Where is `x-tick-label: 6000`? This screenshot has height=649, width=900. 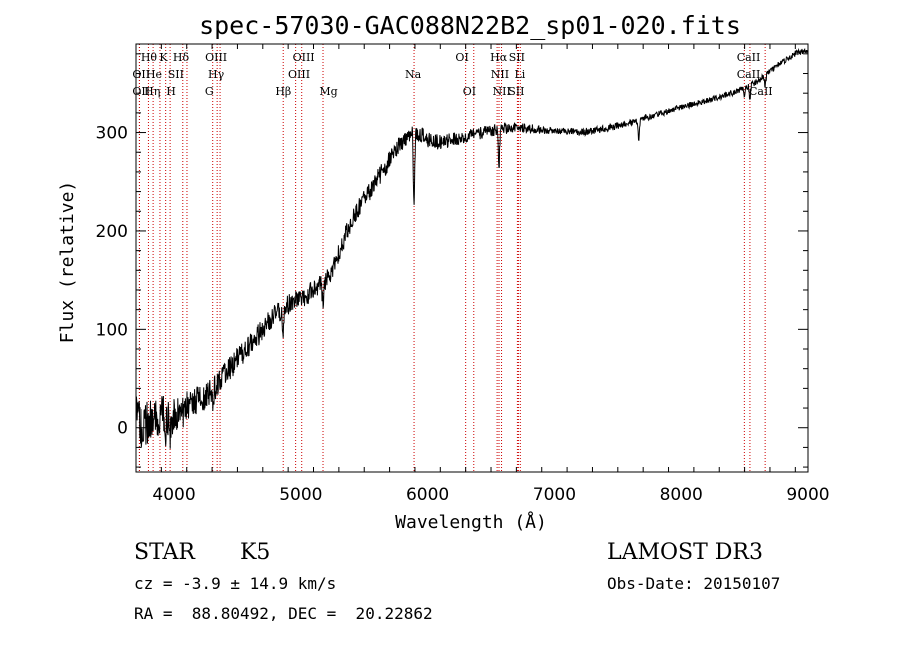
x-tick-label: 6000 is located at coordinates (427, 495).